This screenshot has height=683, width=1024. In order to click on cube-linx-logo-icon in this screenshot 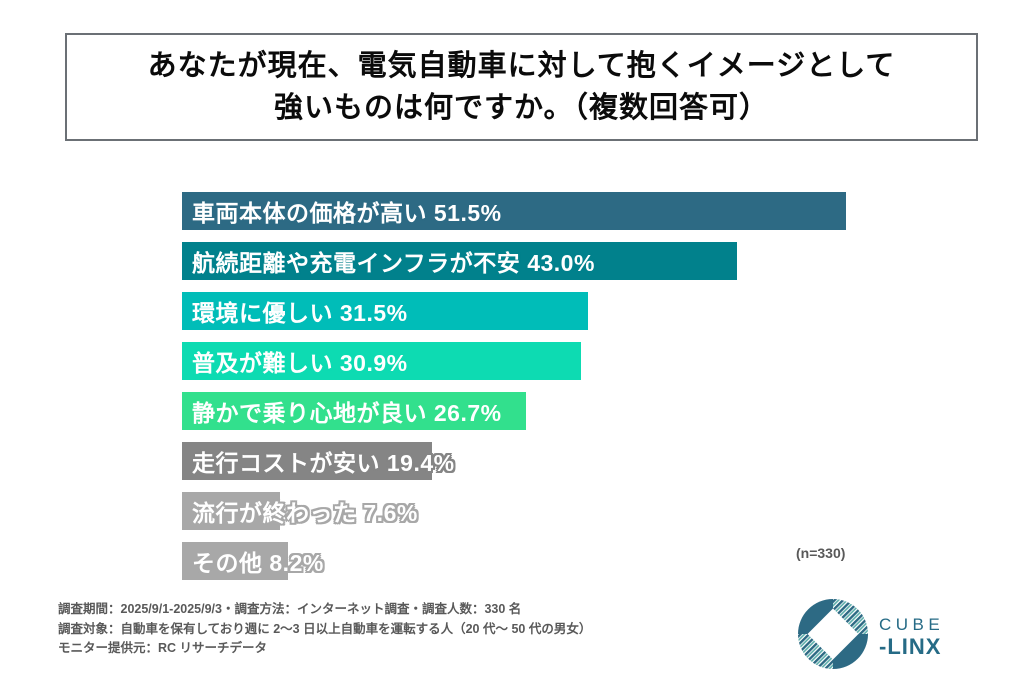, I will do `click(833, 636)`.